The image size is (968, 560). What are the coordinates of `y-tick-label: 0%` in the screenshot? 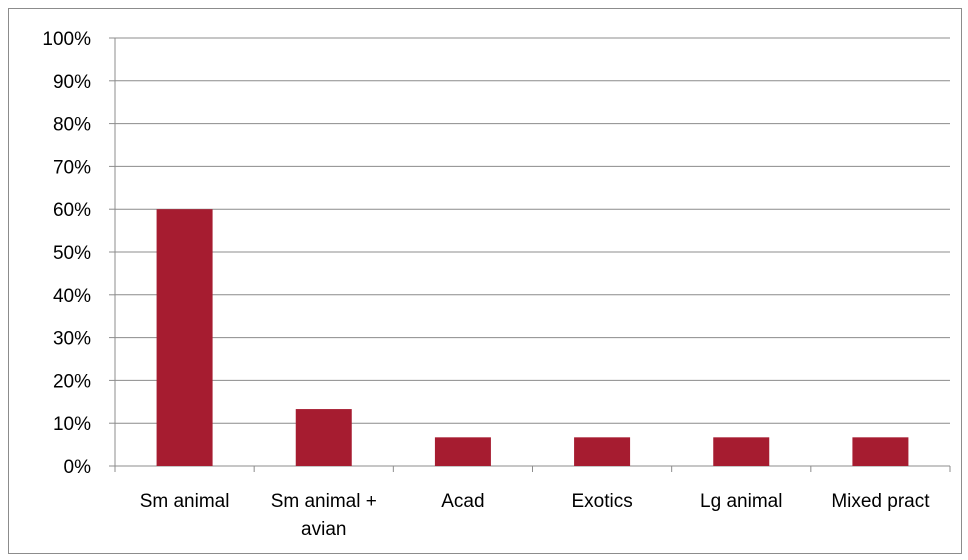 It's located at (78, 467).